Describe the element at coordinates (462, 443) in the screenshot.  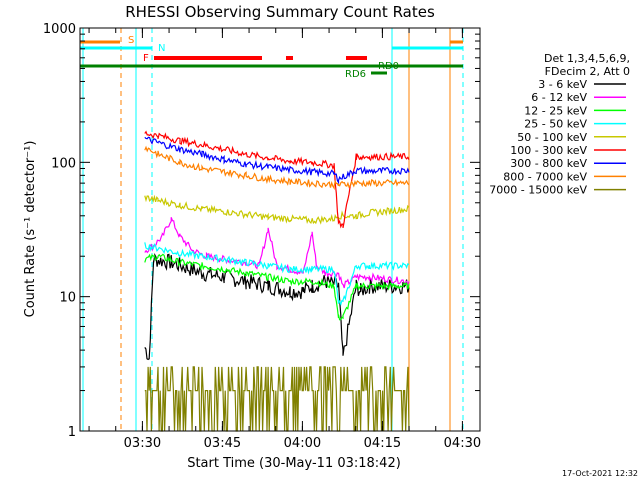
I see `x-tick-label: 04:30` at that location.